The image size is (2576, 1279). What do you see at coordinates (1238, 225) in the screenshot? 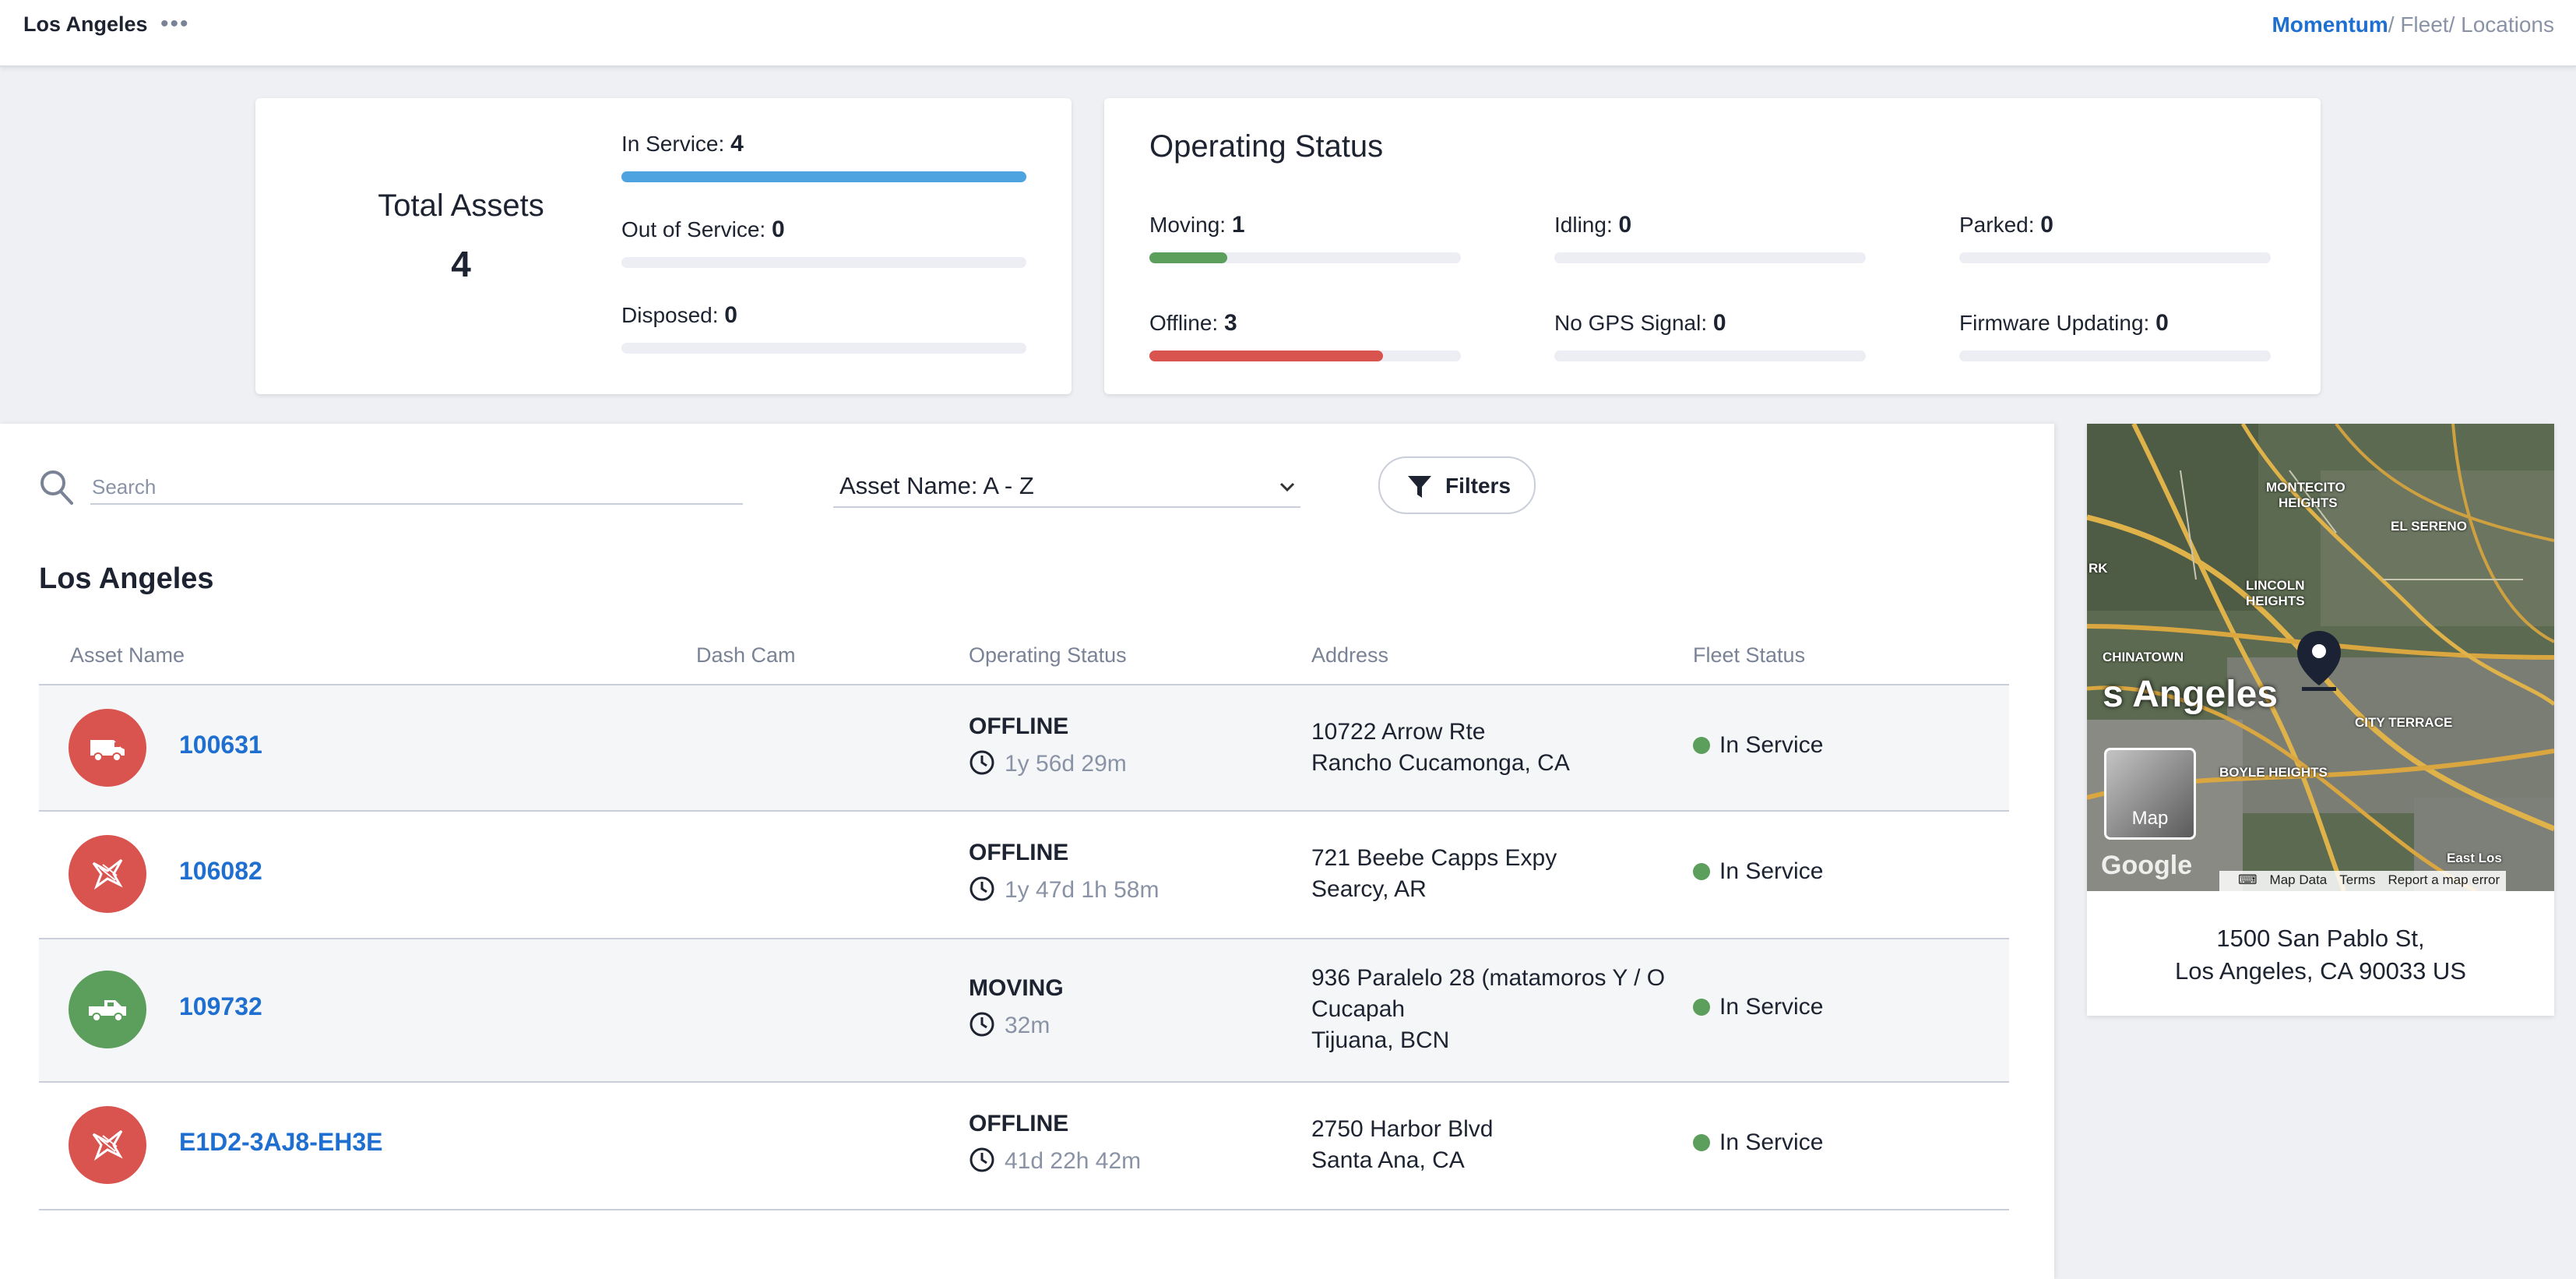
I see `moving-value: 1` at bounding box center [1238, 225].